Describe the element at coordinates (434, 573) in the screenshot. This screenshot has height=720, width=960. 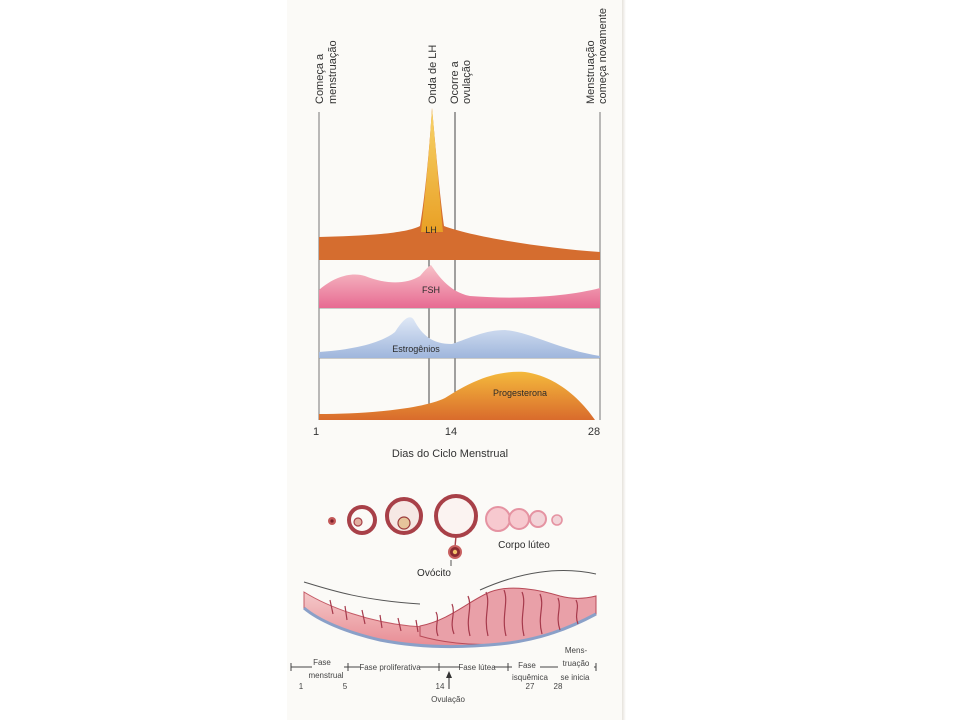
I see `oocyte-label: Ovócito` at that location.